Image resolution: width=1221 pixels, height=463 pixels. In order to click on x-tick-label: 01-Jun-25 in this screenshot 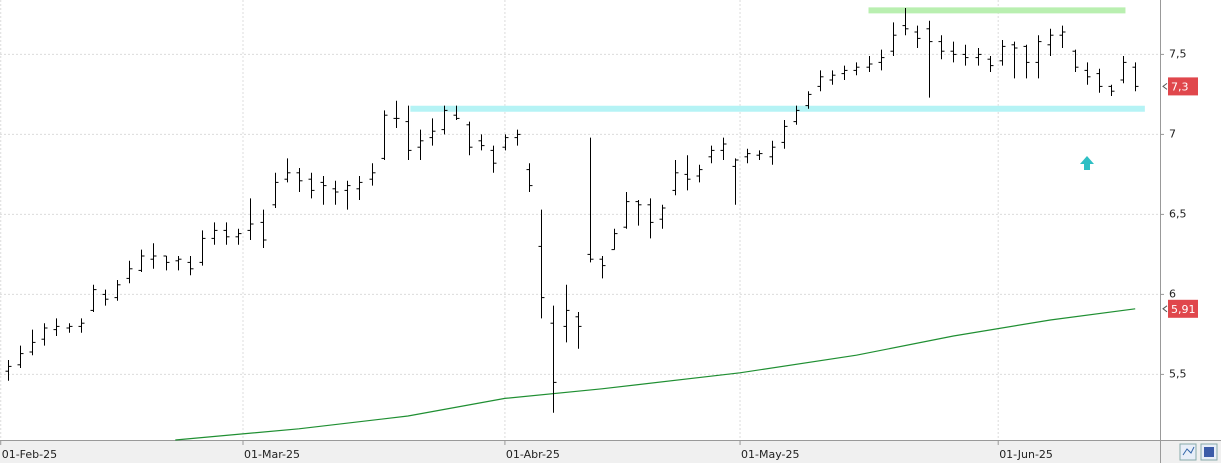, I will do `click(1026, 454)`.